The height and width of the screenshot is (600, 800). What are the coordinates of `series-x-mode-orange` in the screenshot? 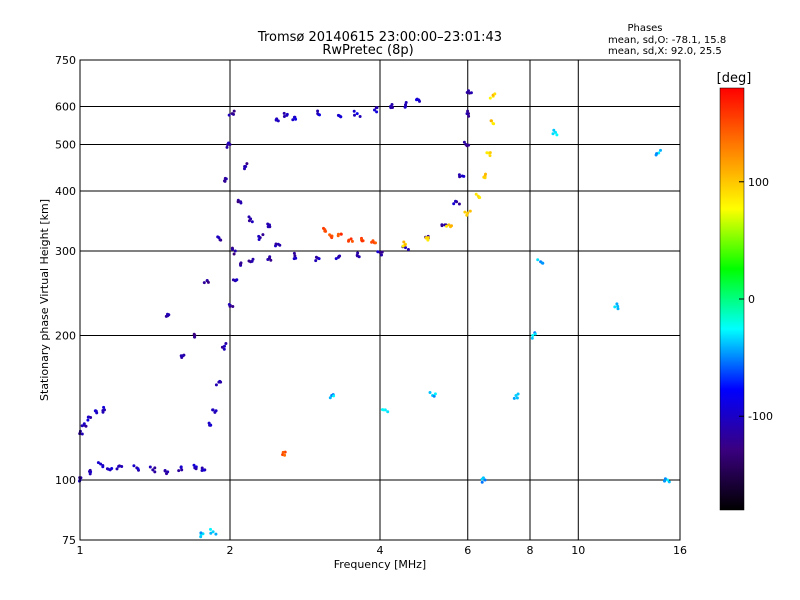 It's located at (329, 341).